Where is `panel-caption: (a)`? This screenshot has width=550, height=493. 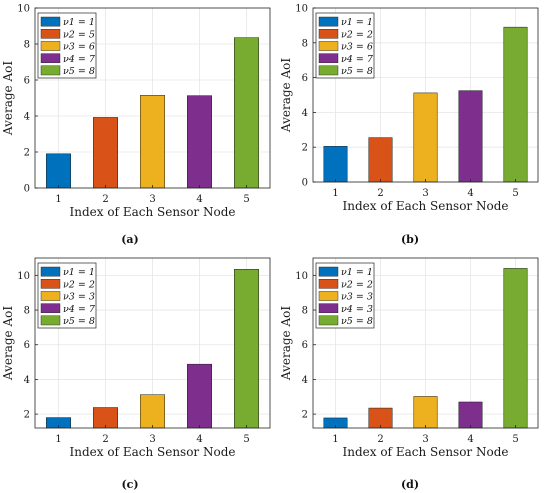 panel-caption: (a) is located at coordinates (130, 239).